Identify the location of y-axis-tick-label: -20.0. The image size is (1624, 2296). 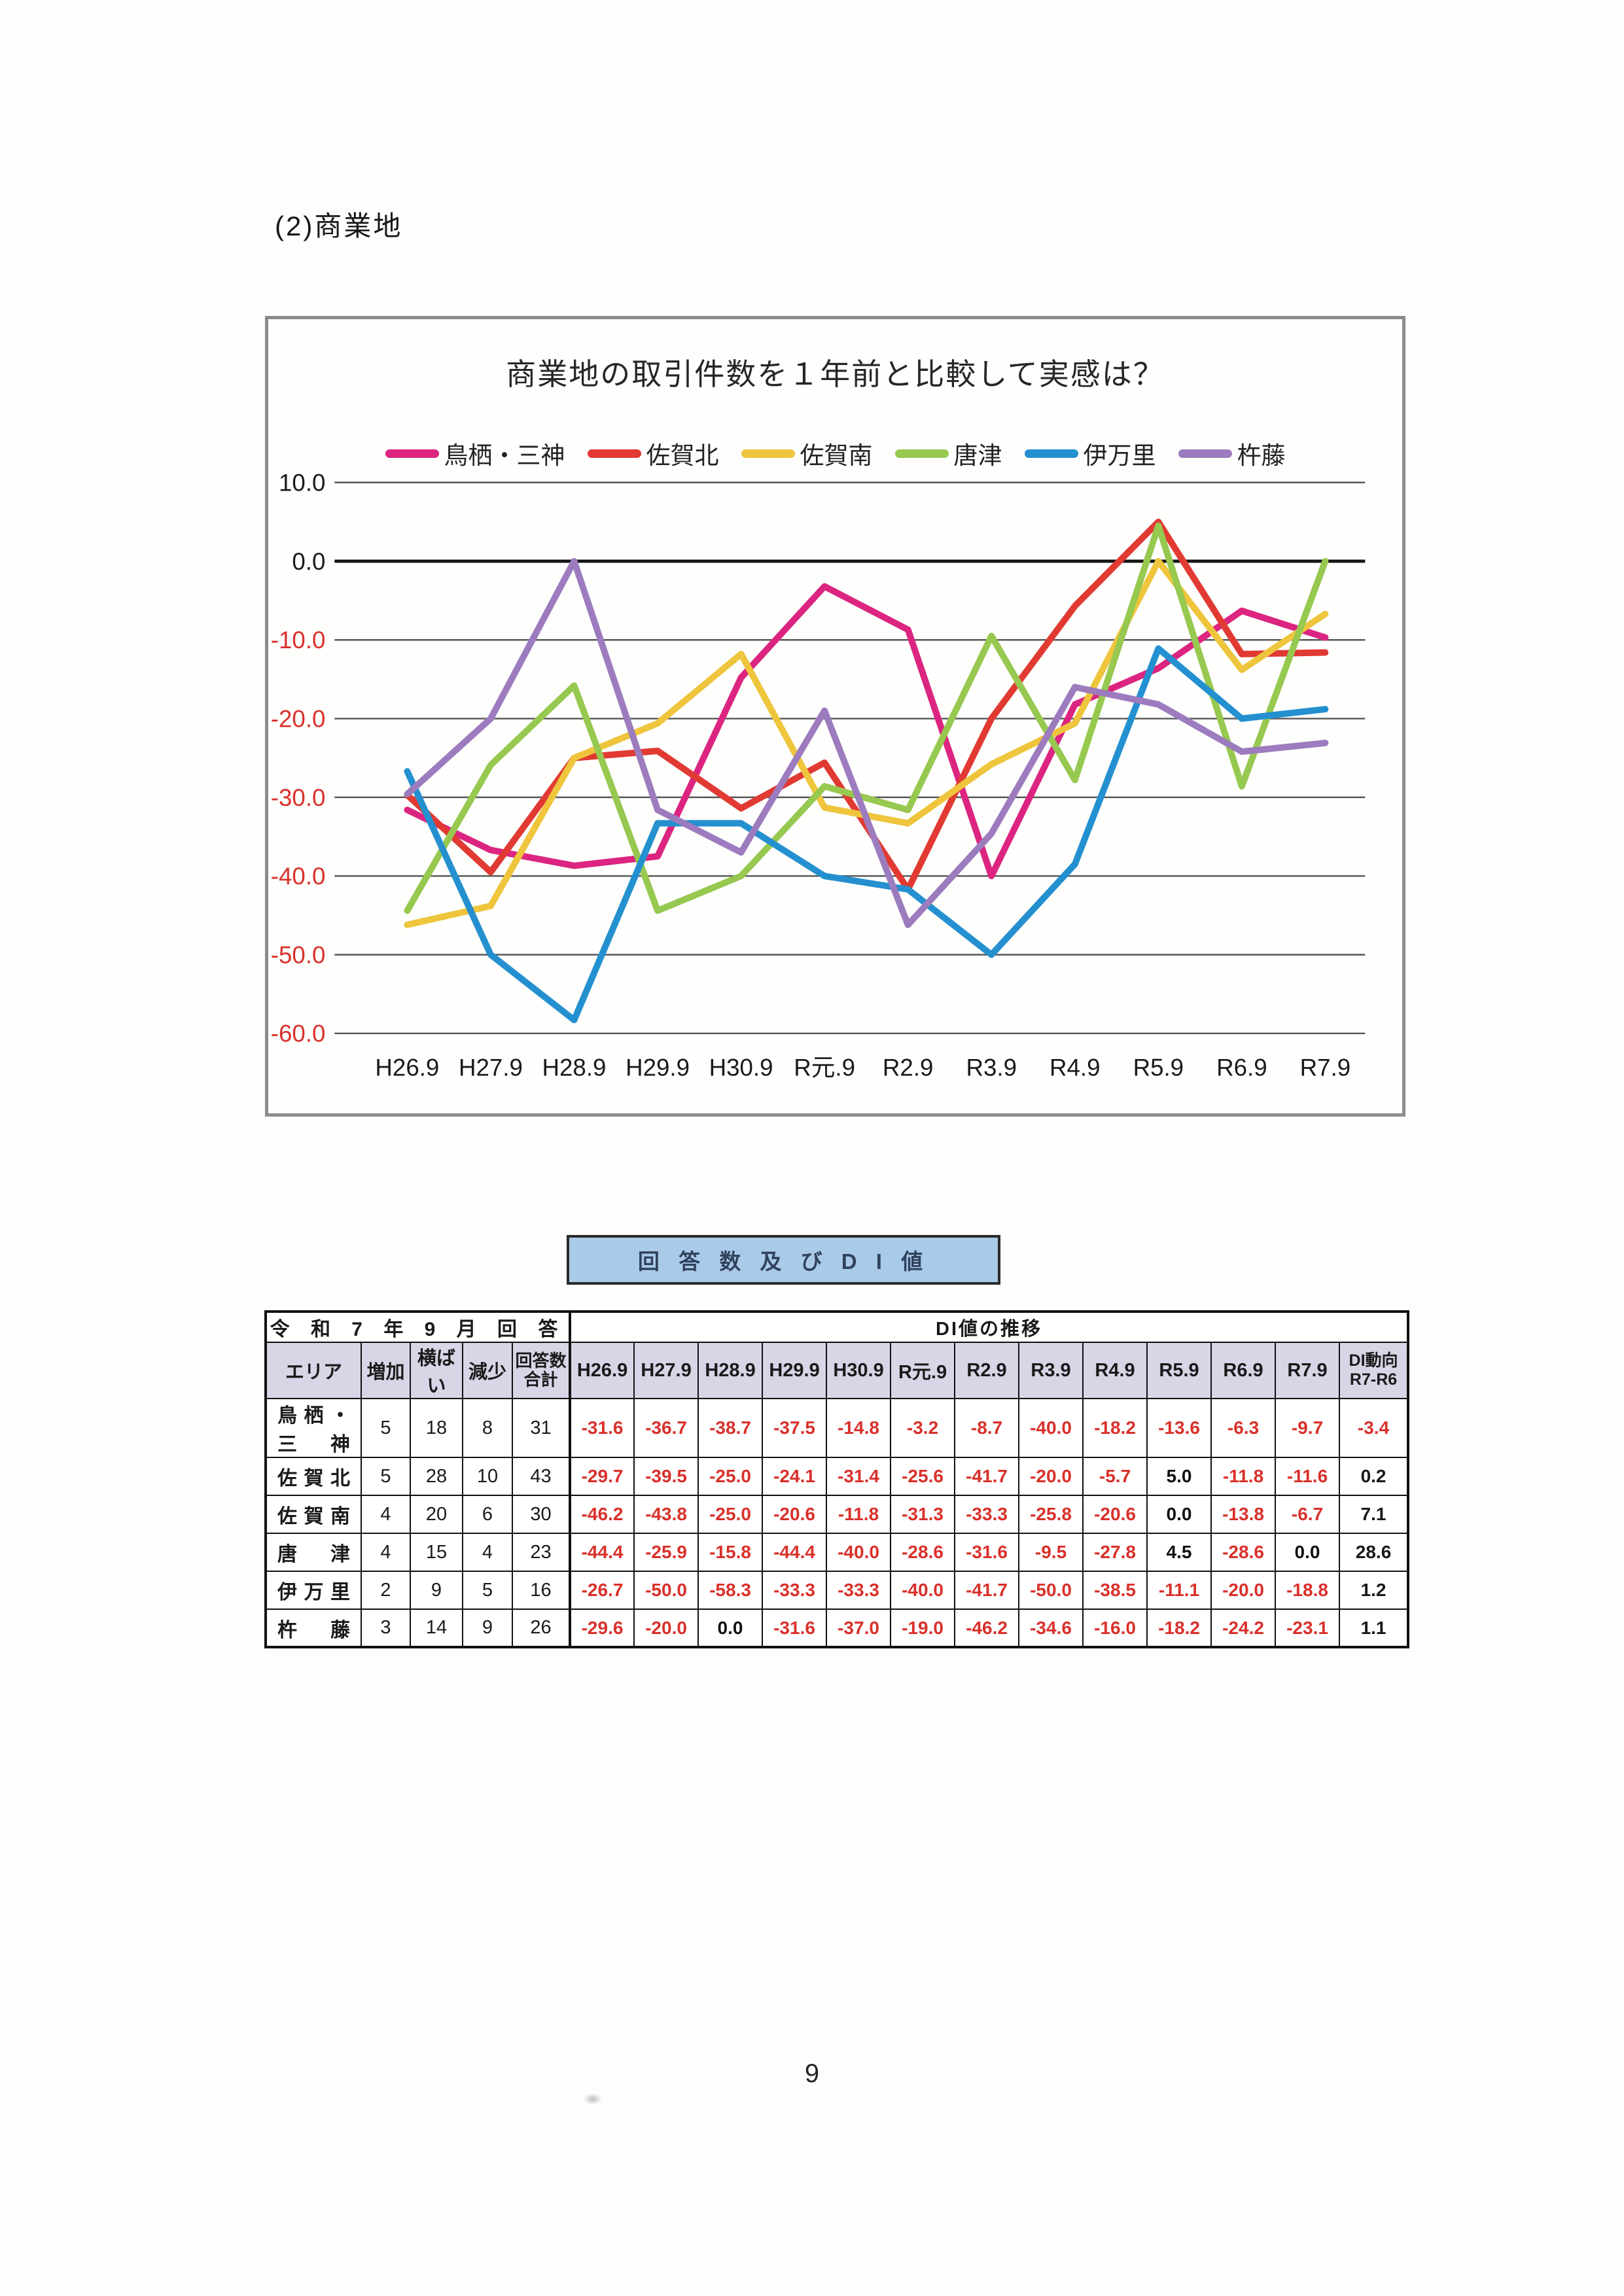
(298, 718).